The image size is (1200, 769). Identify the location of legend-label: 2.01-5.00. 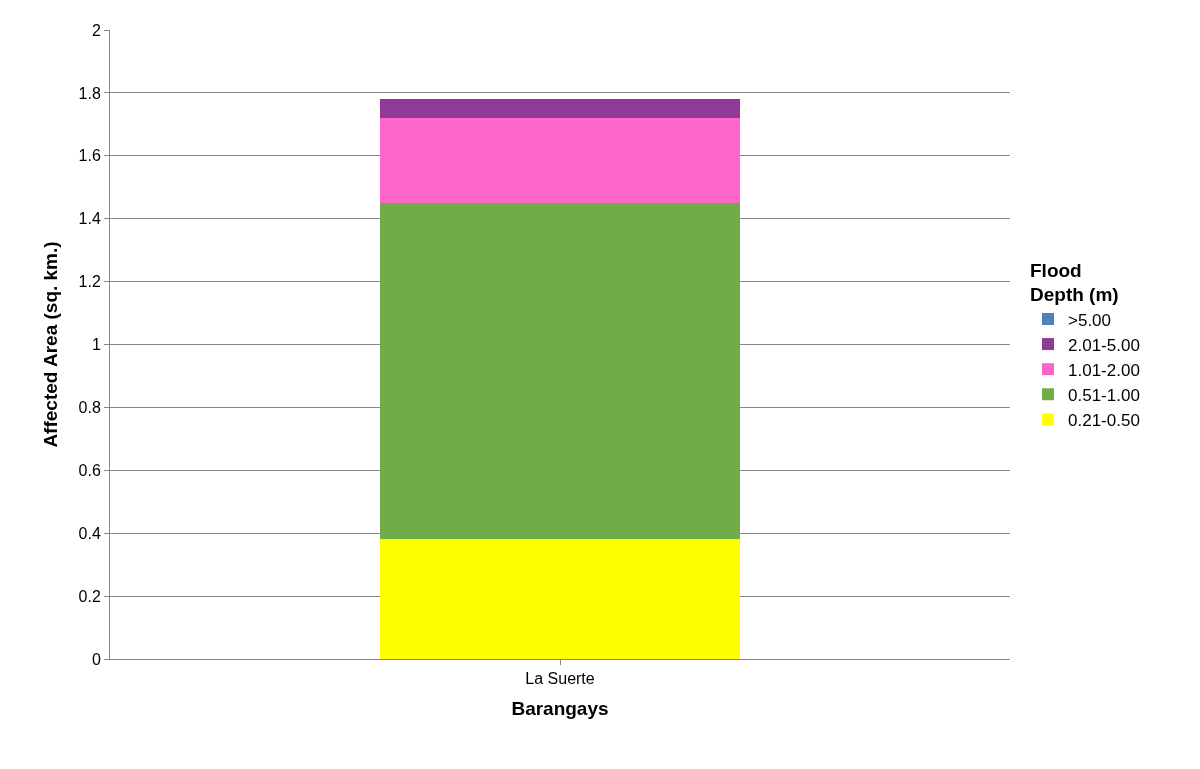
(1104, 345).